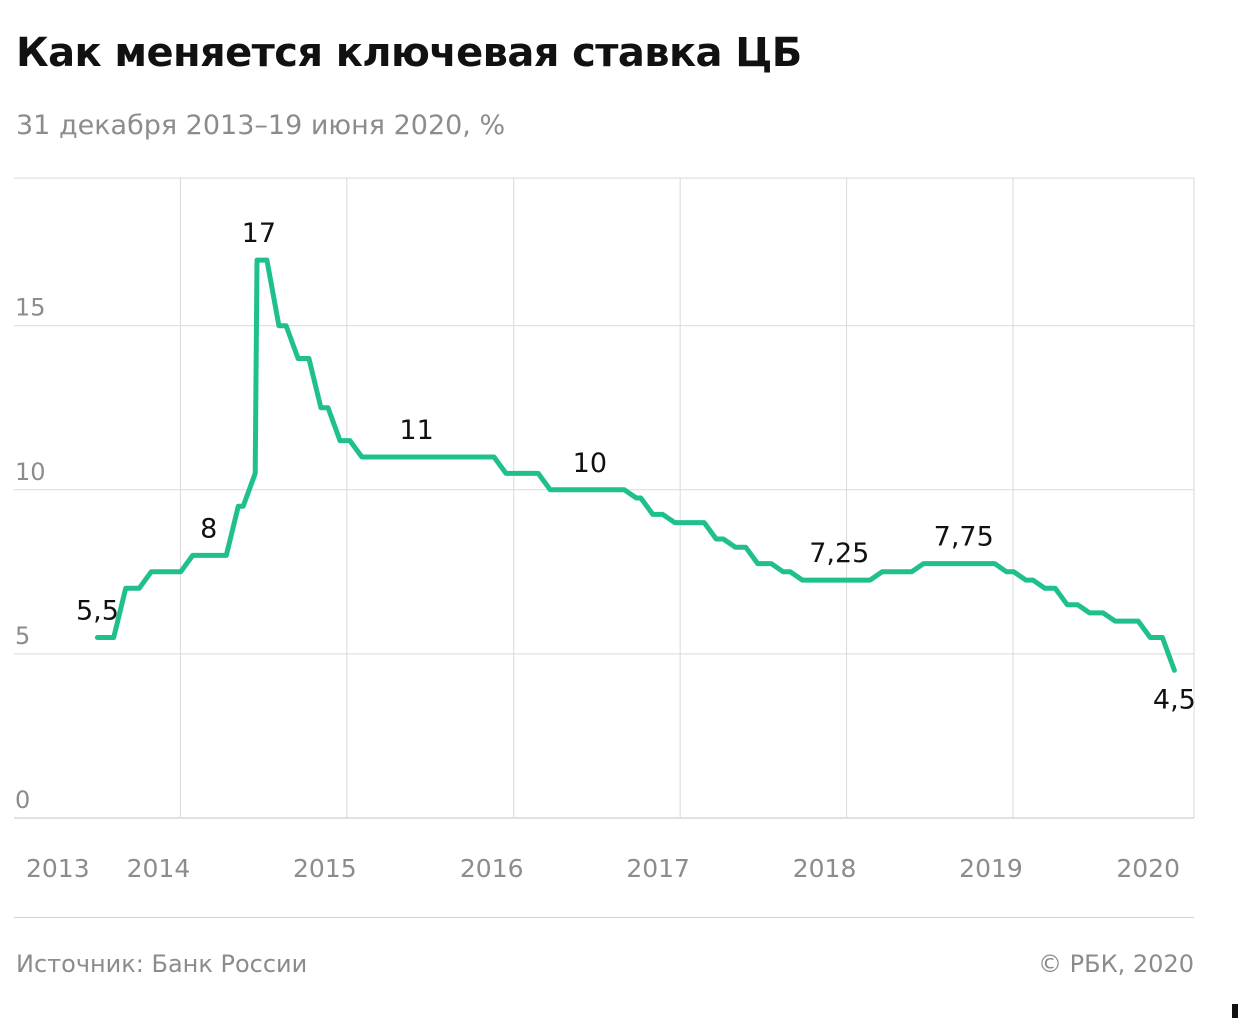 This screenshot has height=1018, width=1240. What do you see at coordinates (325, 868) in the screenshot?
I see `x-tick-label: 2015` at bounding box center [325, 868].